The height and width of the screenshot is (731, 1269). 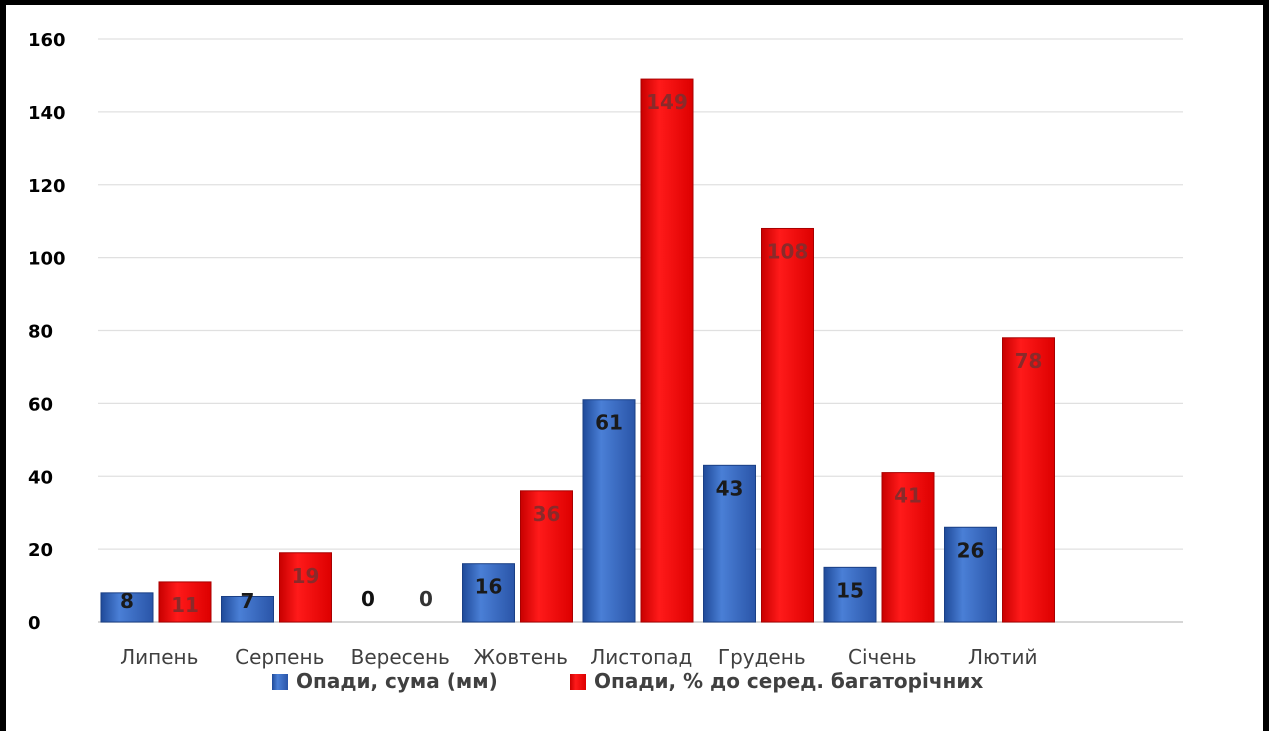 I want to click on data-label: 16, so click(x=489, y=587).